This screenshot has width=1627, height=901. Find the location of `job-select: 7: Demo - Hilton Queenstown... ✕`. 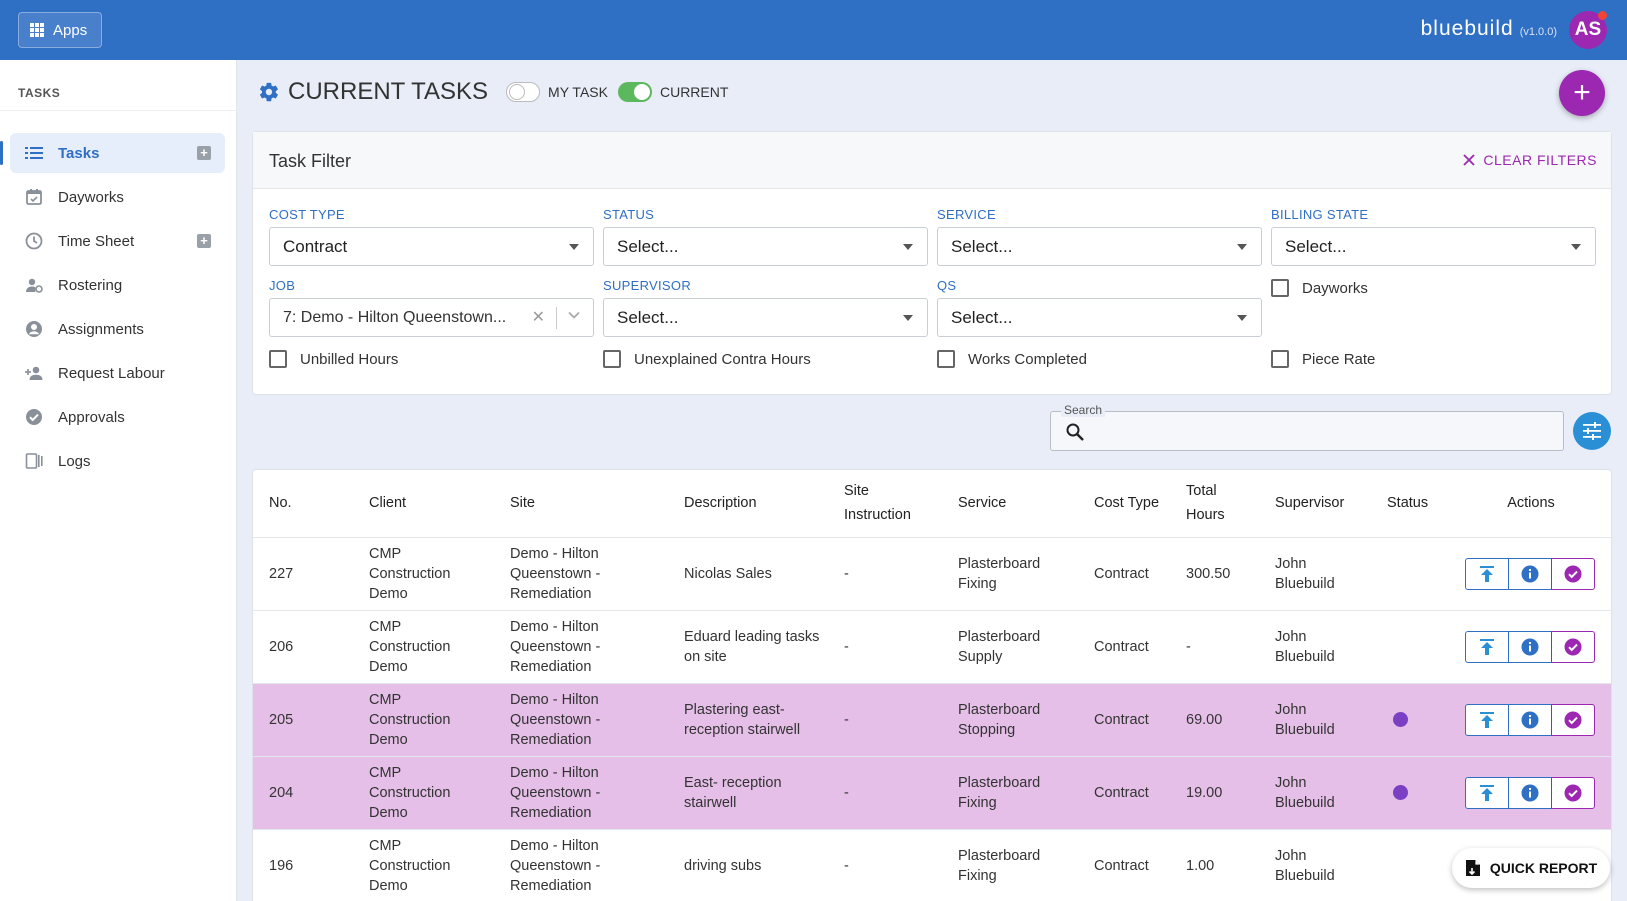

job-select: 7: Demo - Hilton Queenstown... ✕ is located at coordinates (431, 317).